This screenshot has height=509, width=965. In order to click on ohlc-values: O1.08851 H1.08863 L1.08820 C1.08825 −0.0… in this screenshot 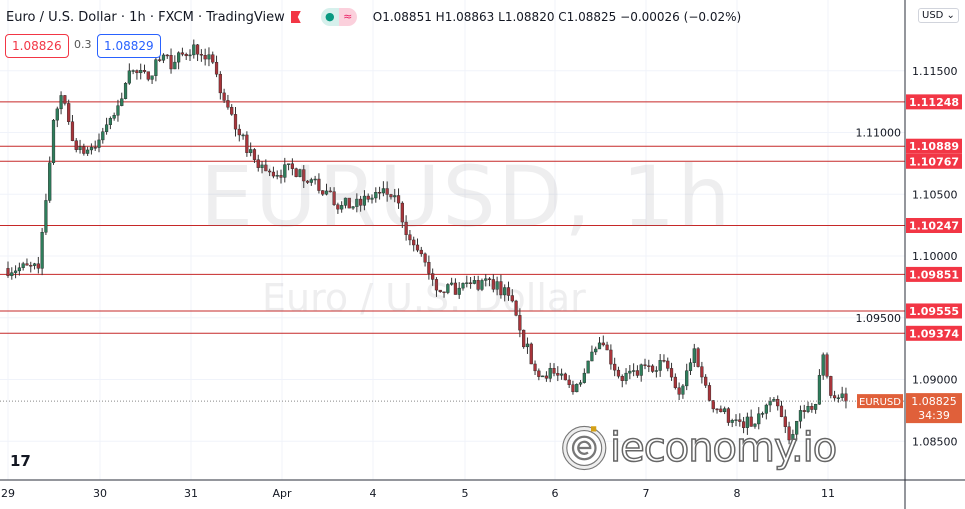, I will do `click(557, 17)`.